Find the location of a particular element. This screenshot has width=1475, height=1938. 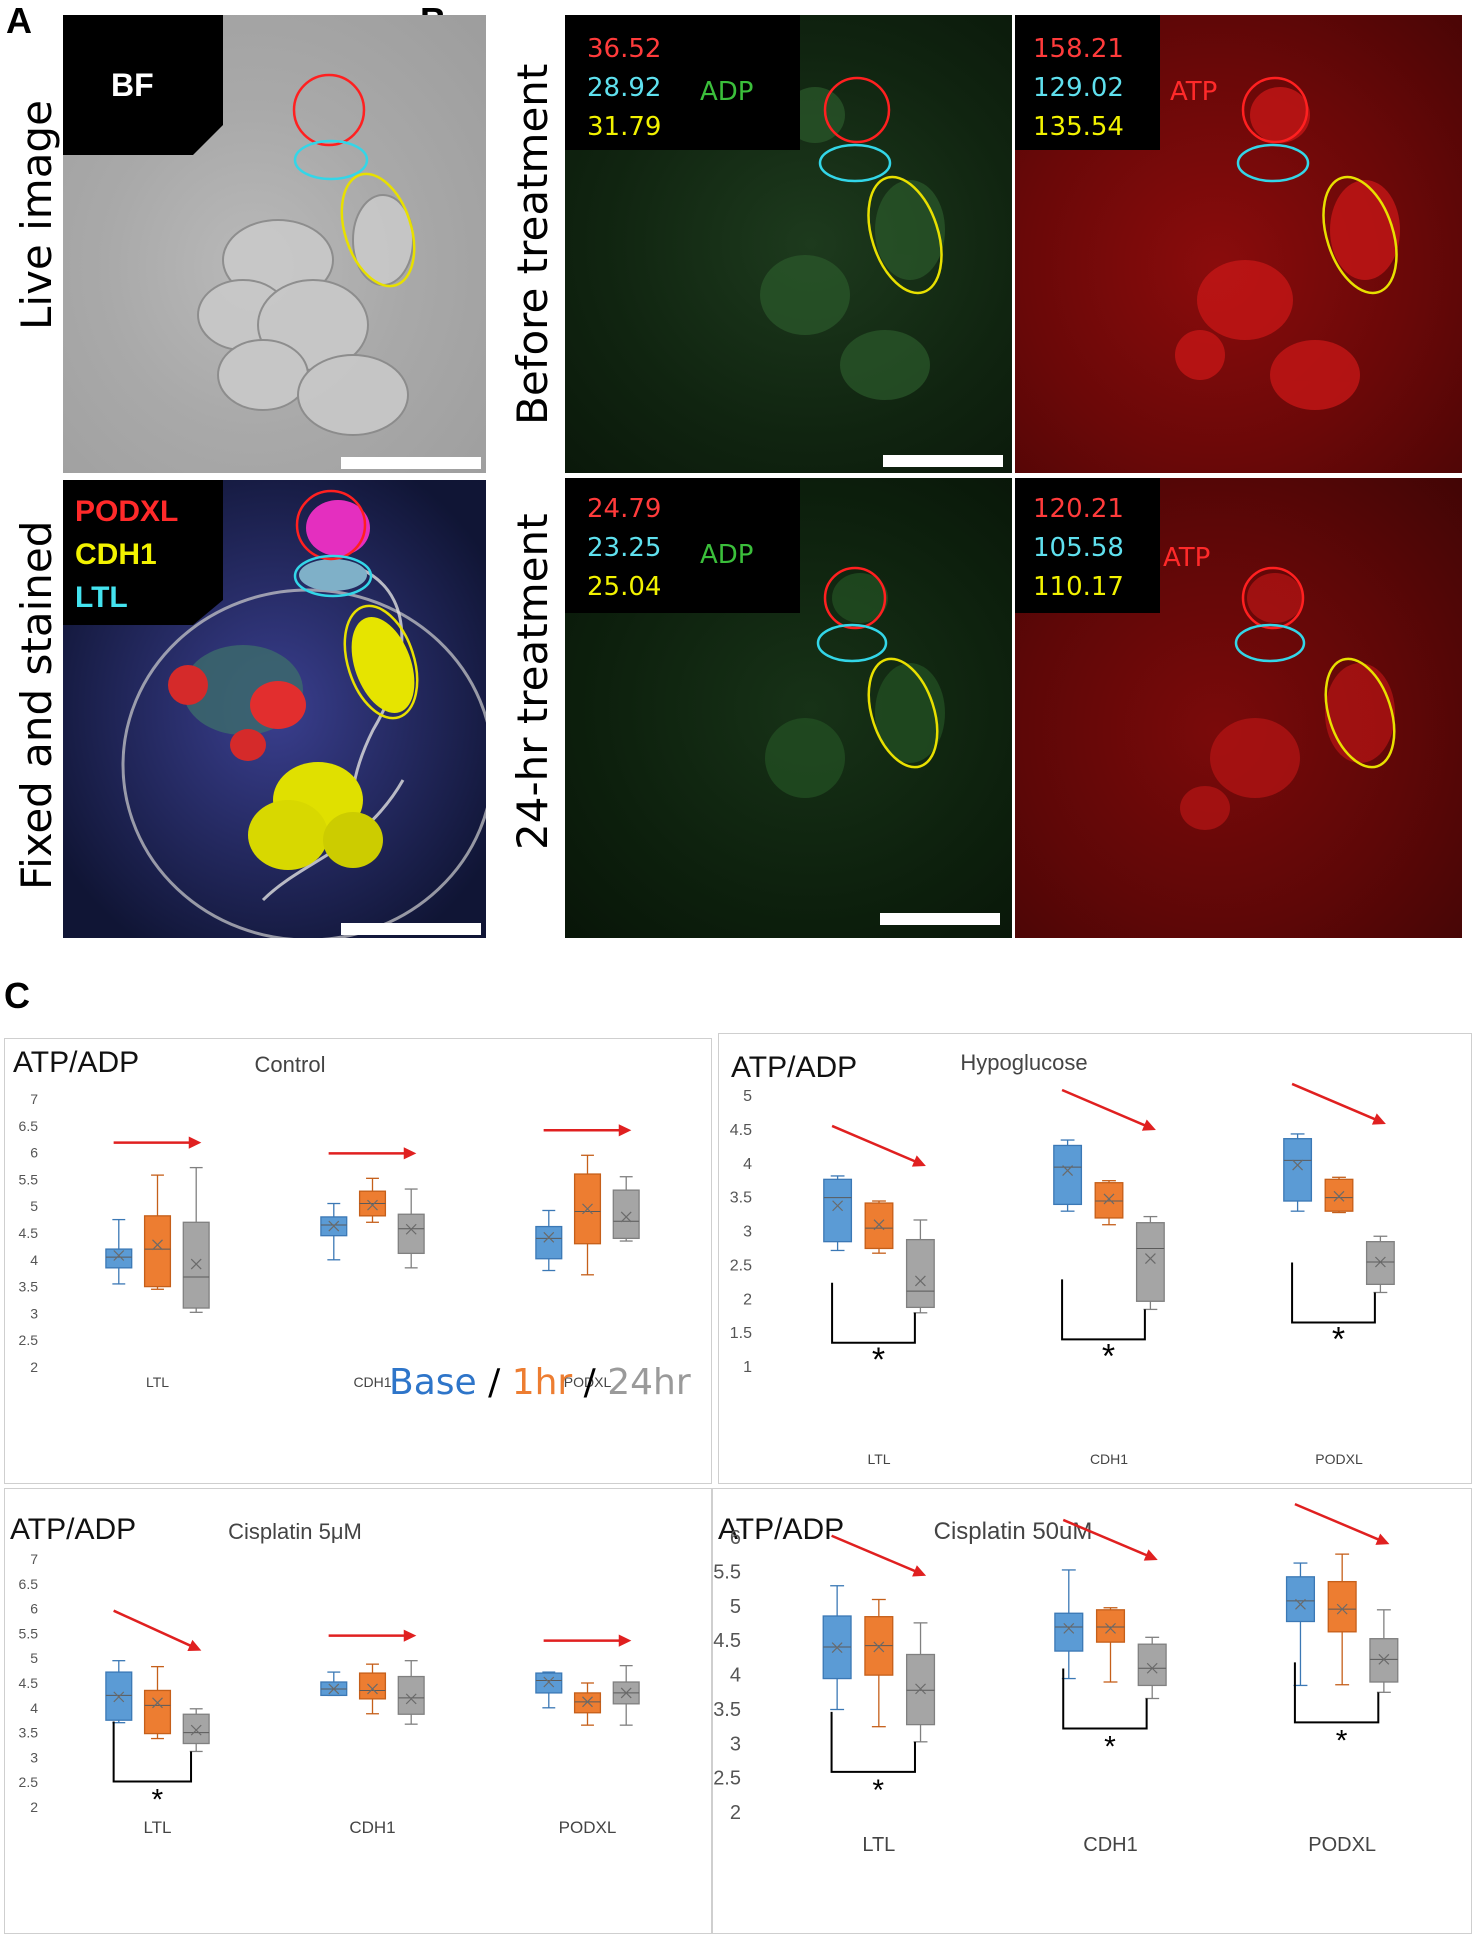

atp-after-image: 120.21 105.58 110.17 ATP is located at coordinates (1238, 708).